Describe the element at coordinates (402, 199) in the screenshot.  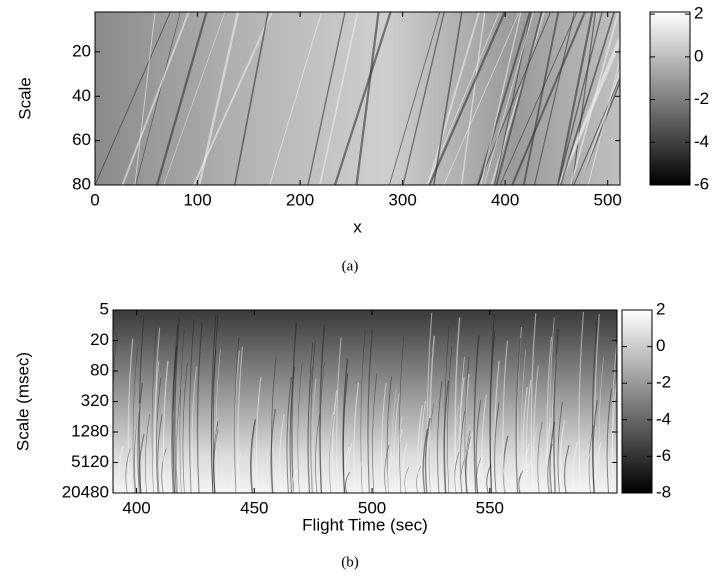
I see `x-tick-label: 300` at that location.